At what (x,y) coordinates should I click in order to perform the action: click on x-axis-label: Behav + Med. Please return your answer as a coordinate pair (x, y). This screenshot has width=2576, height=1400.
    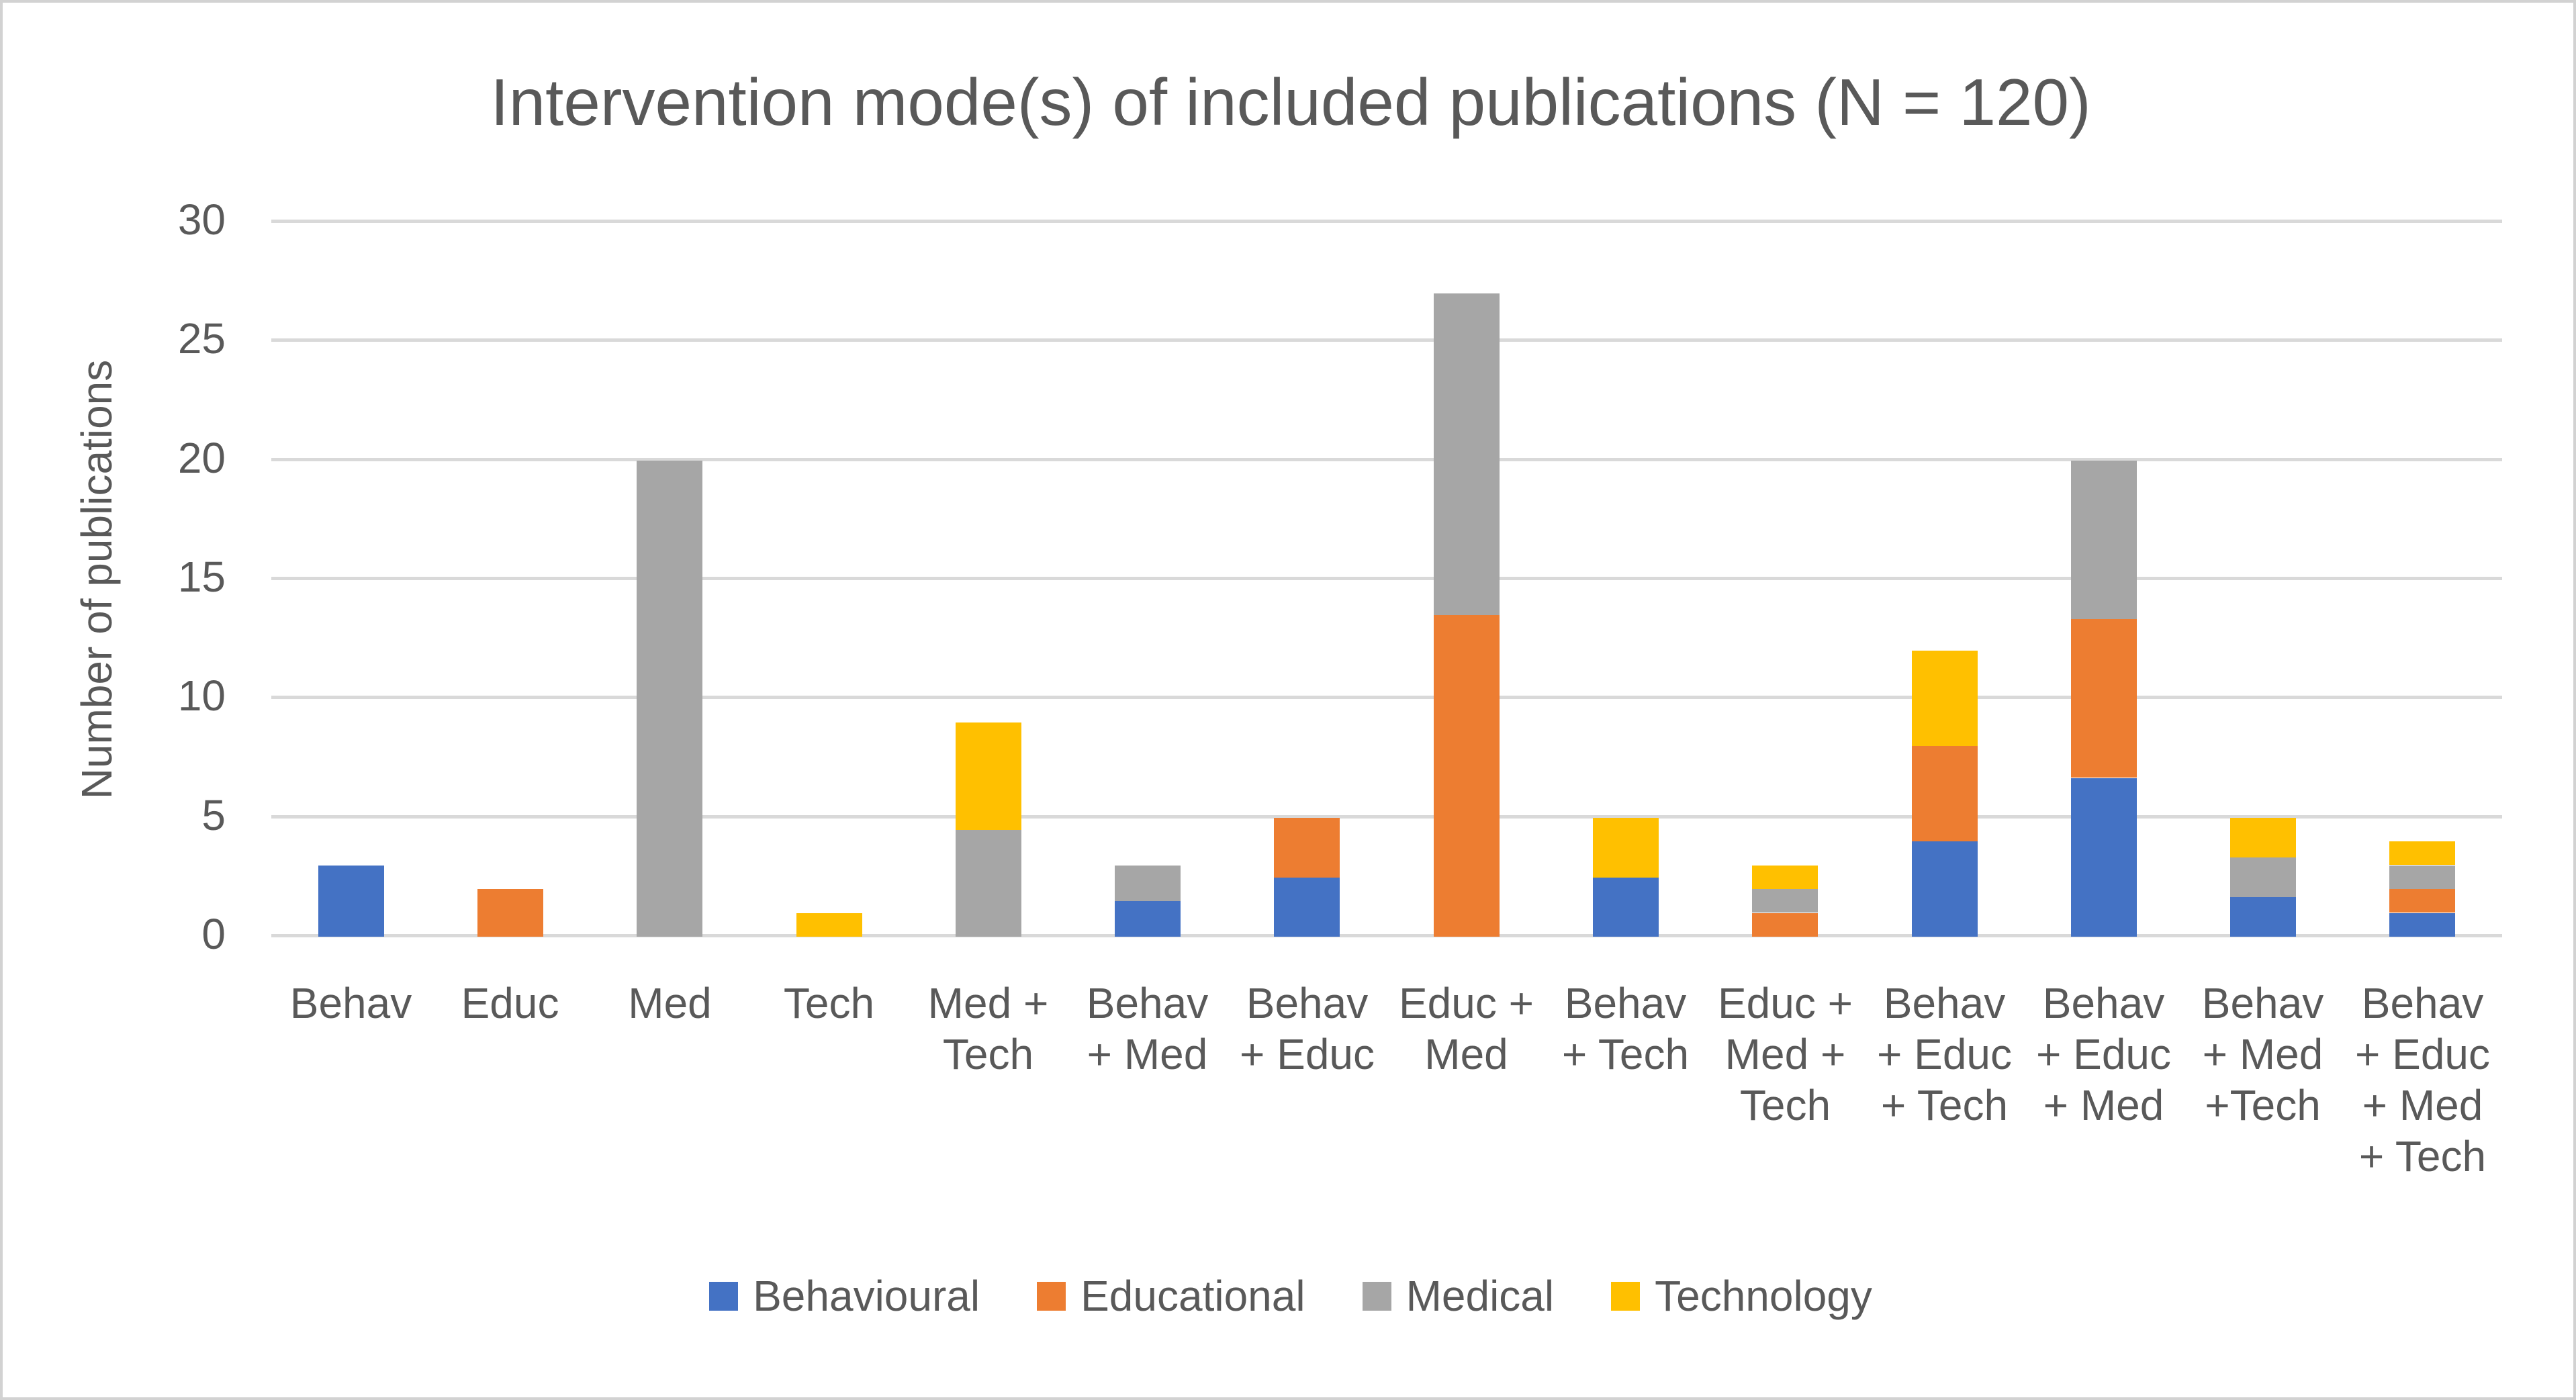
    Looking at the image, I should click on (1147, 1029).